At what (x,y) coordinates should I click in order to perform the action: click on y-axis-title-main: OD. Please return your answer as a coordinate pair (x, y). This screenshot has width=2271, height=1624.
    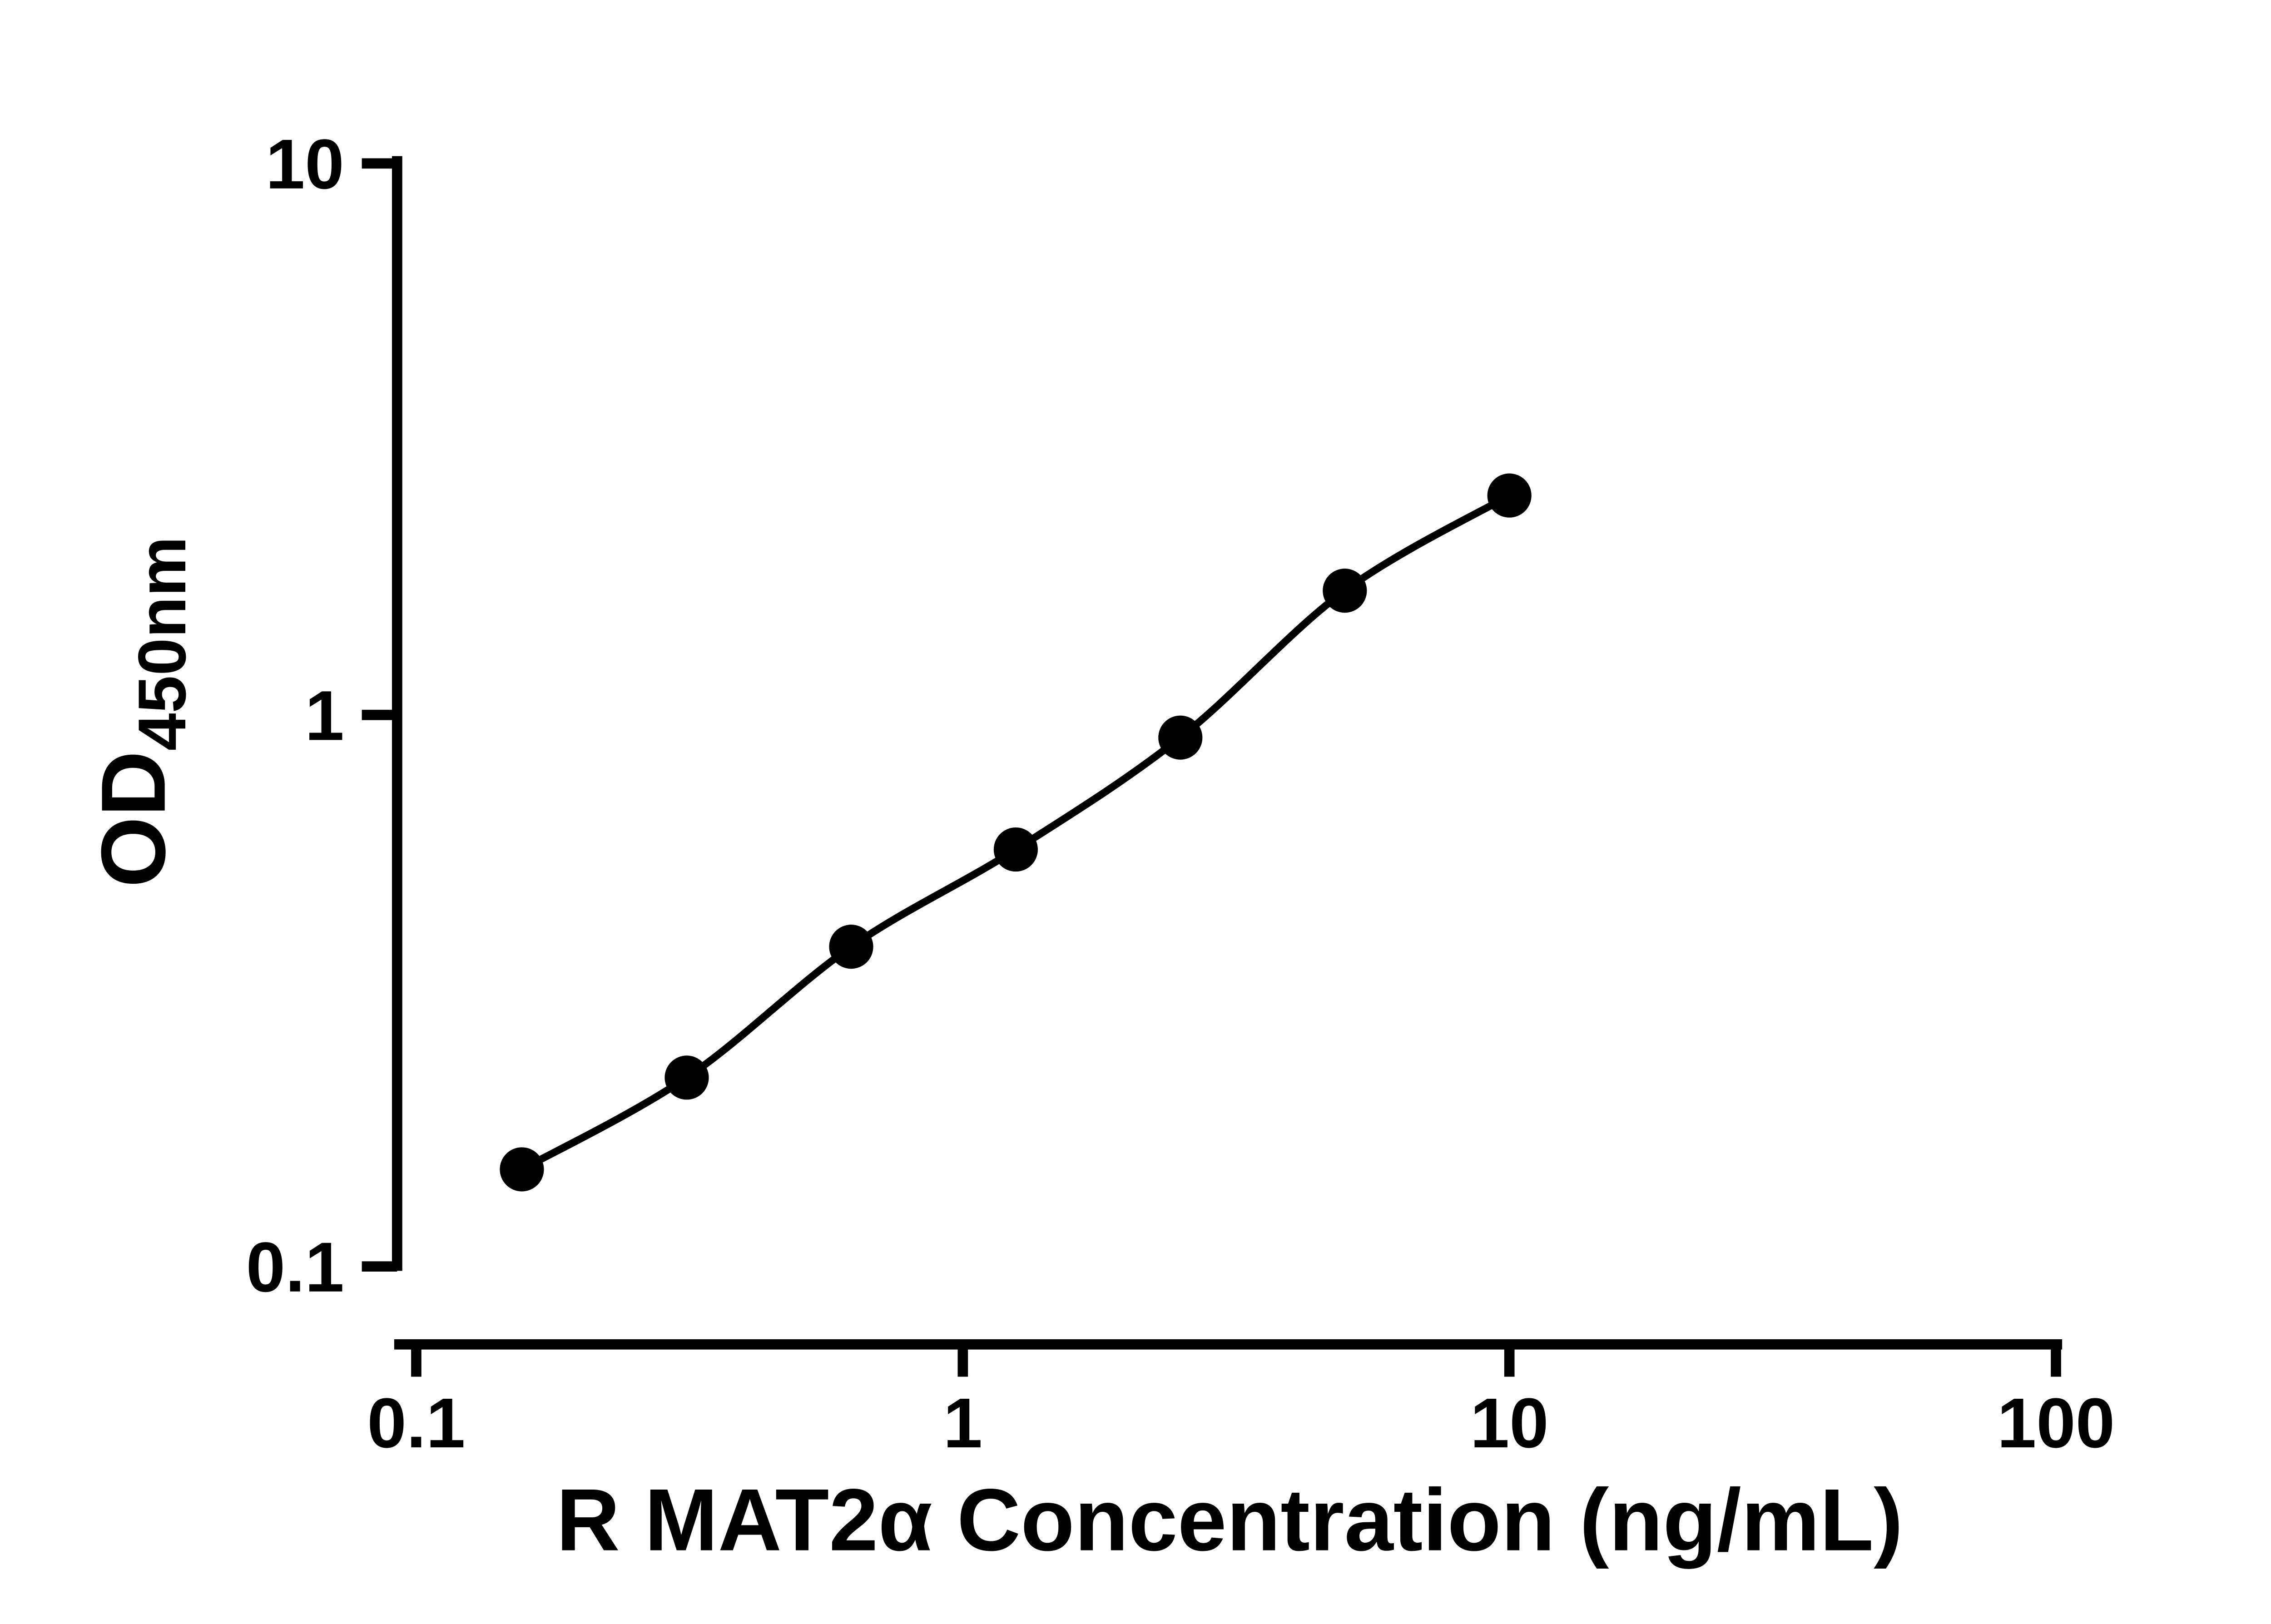
    Looking at the image, I should click on (133, 819).